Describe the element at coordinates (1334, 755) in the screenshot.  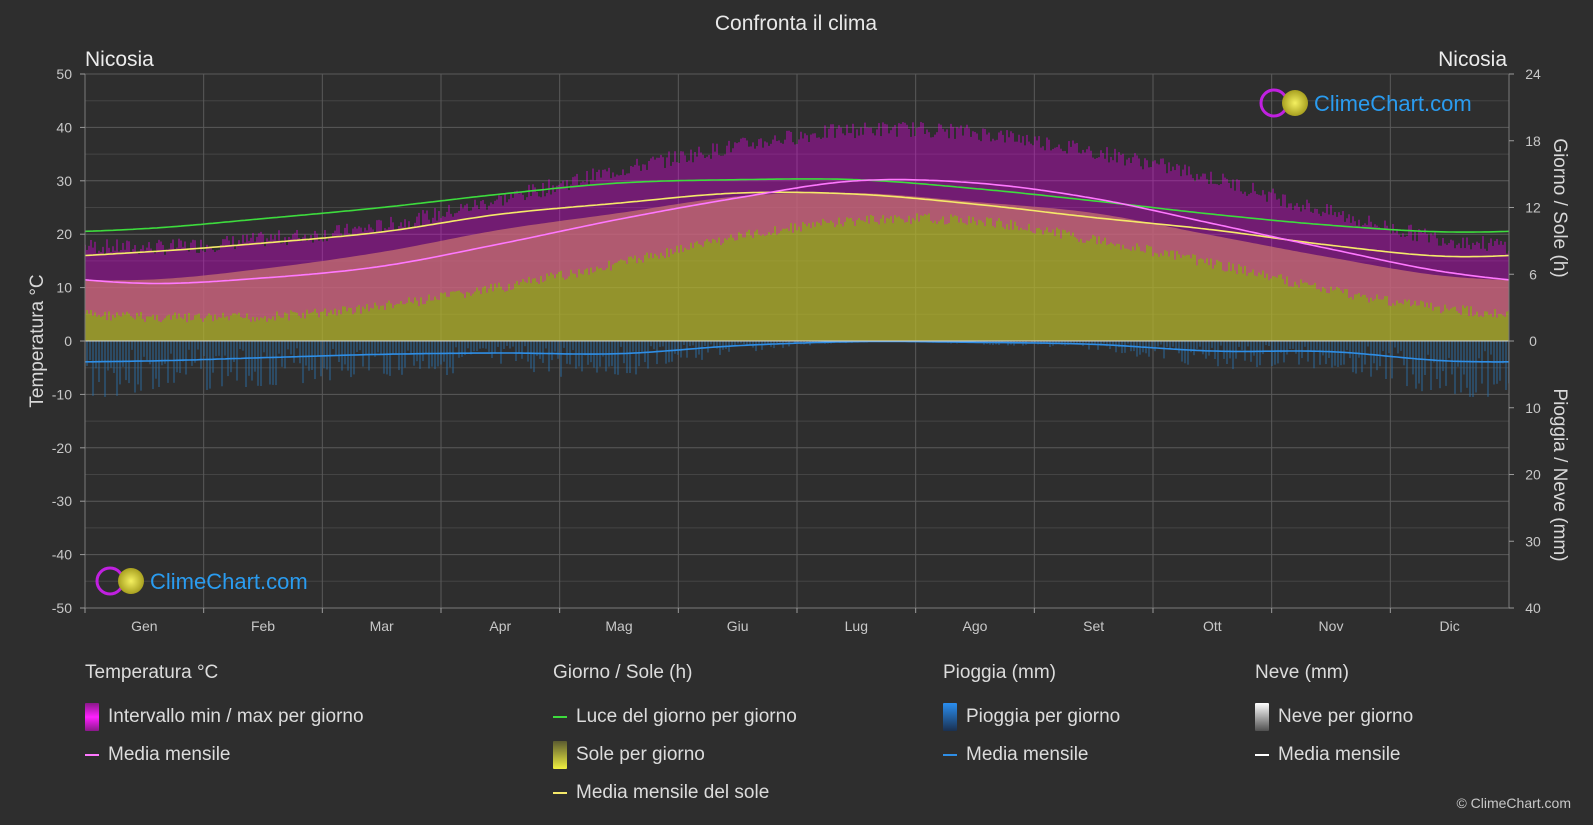
I see `legend-item: Media mensile` at that location.